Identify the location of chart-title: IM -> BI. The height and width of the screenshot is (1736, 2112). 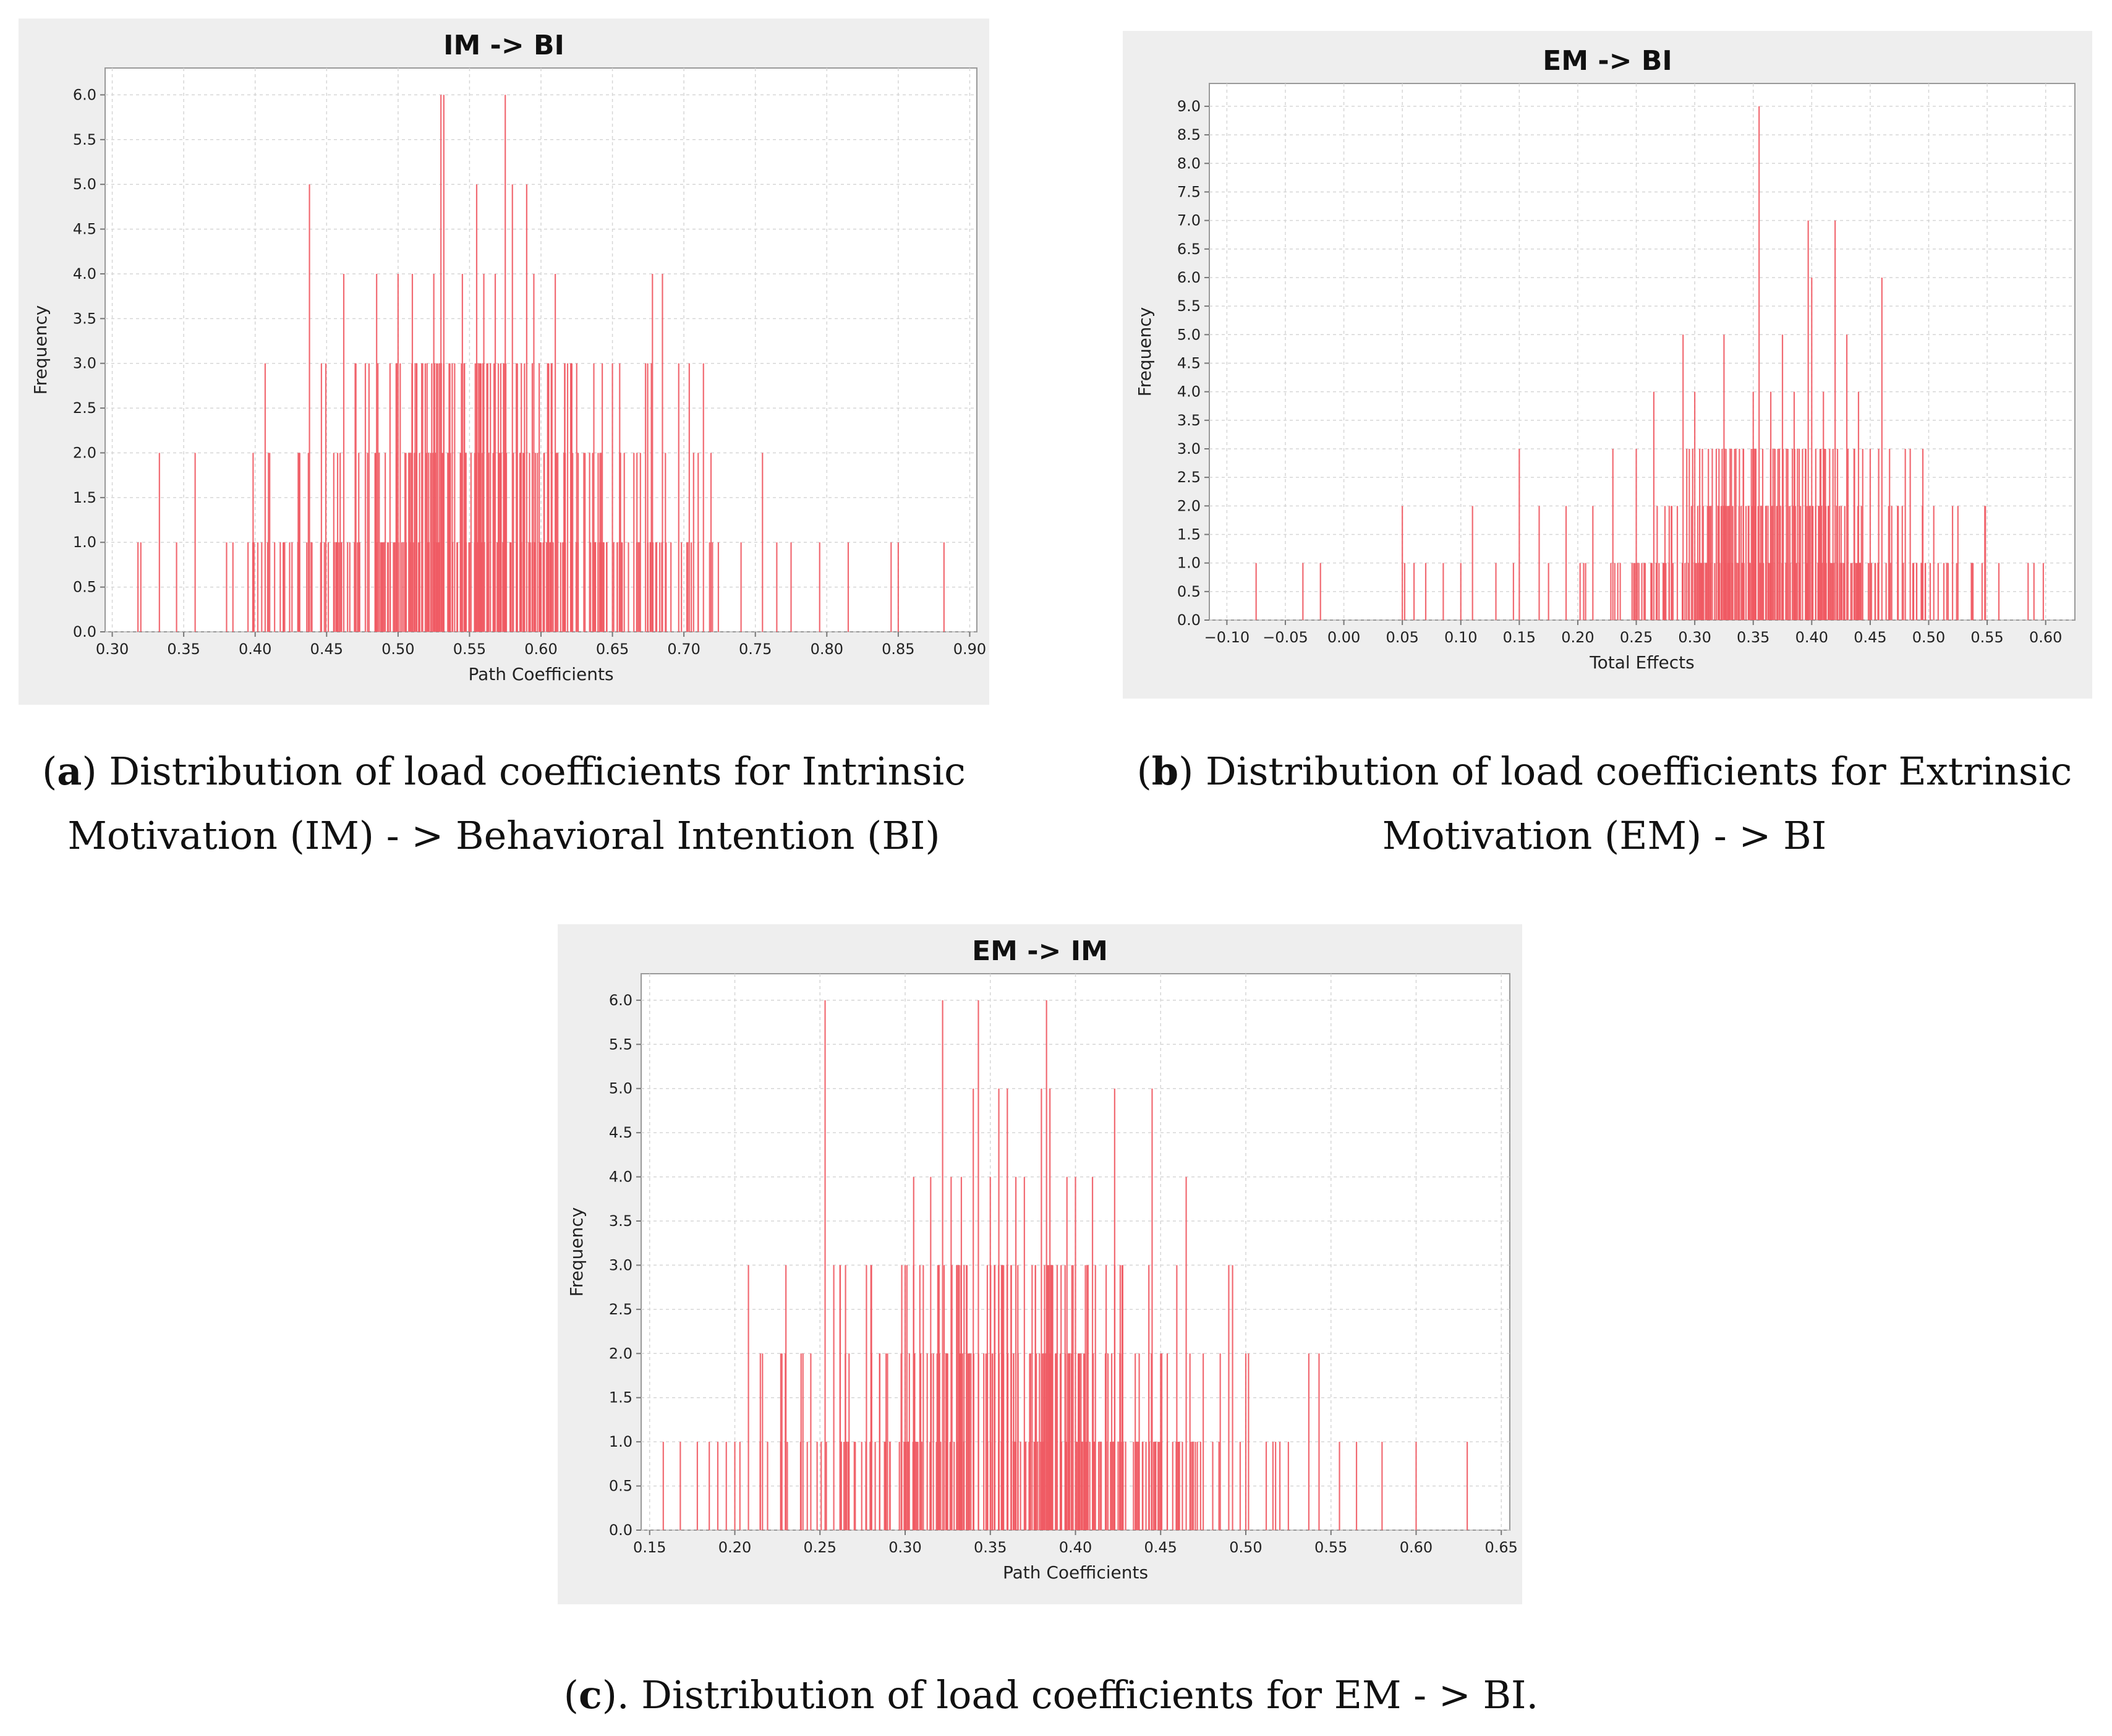
(504, 45).